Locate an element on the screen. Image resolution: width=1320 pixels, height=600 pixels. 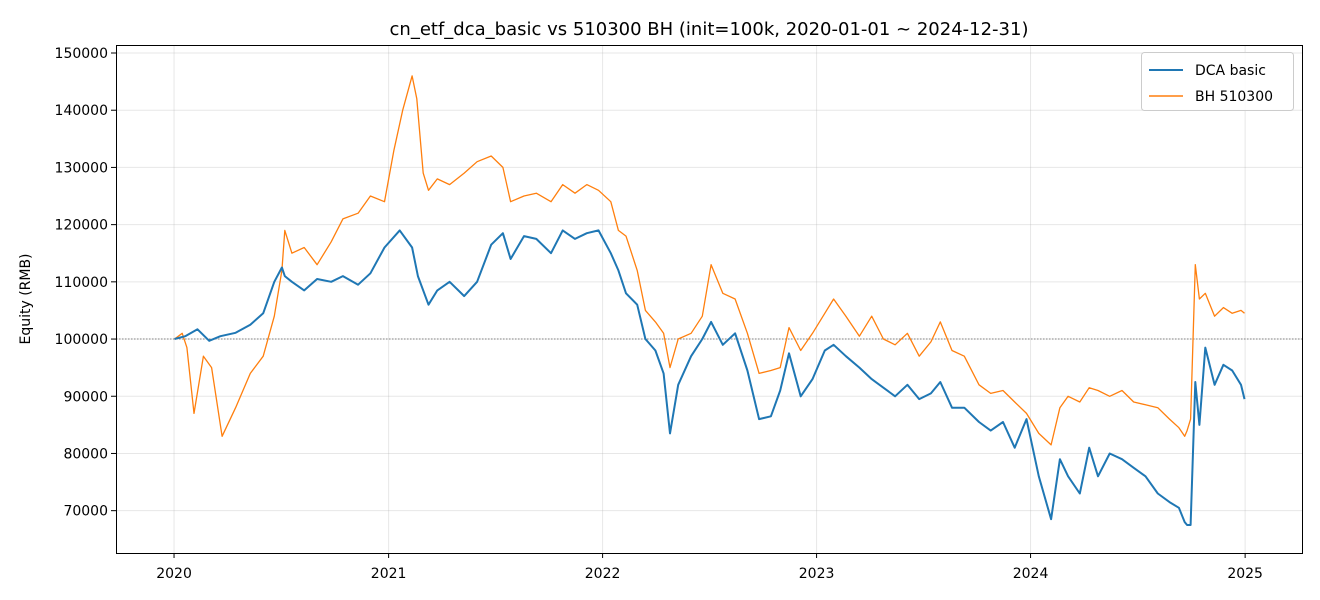
x-tick-label: 2025 is located at coordinates (1245, 574).